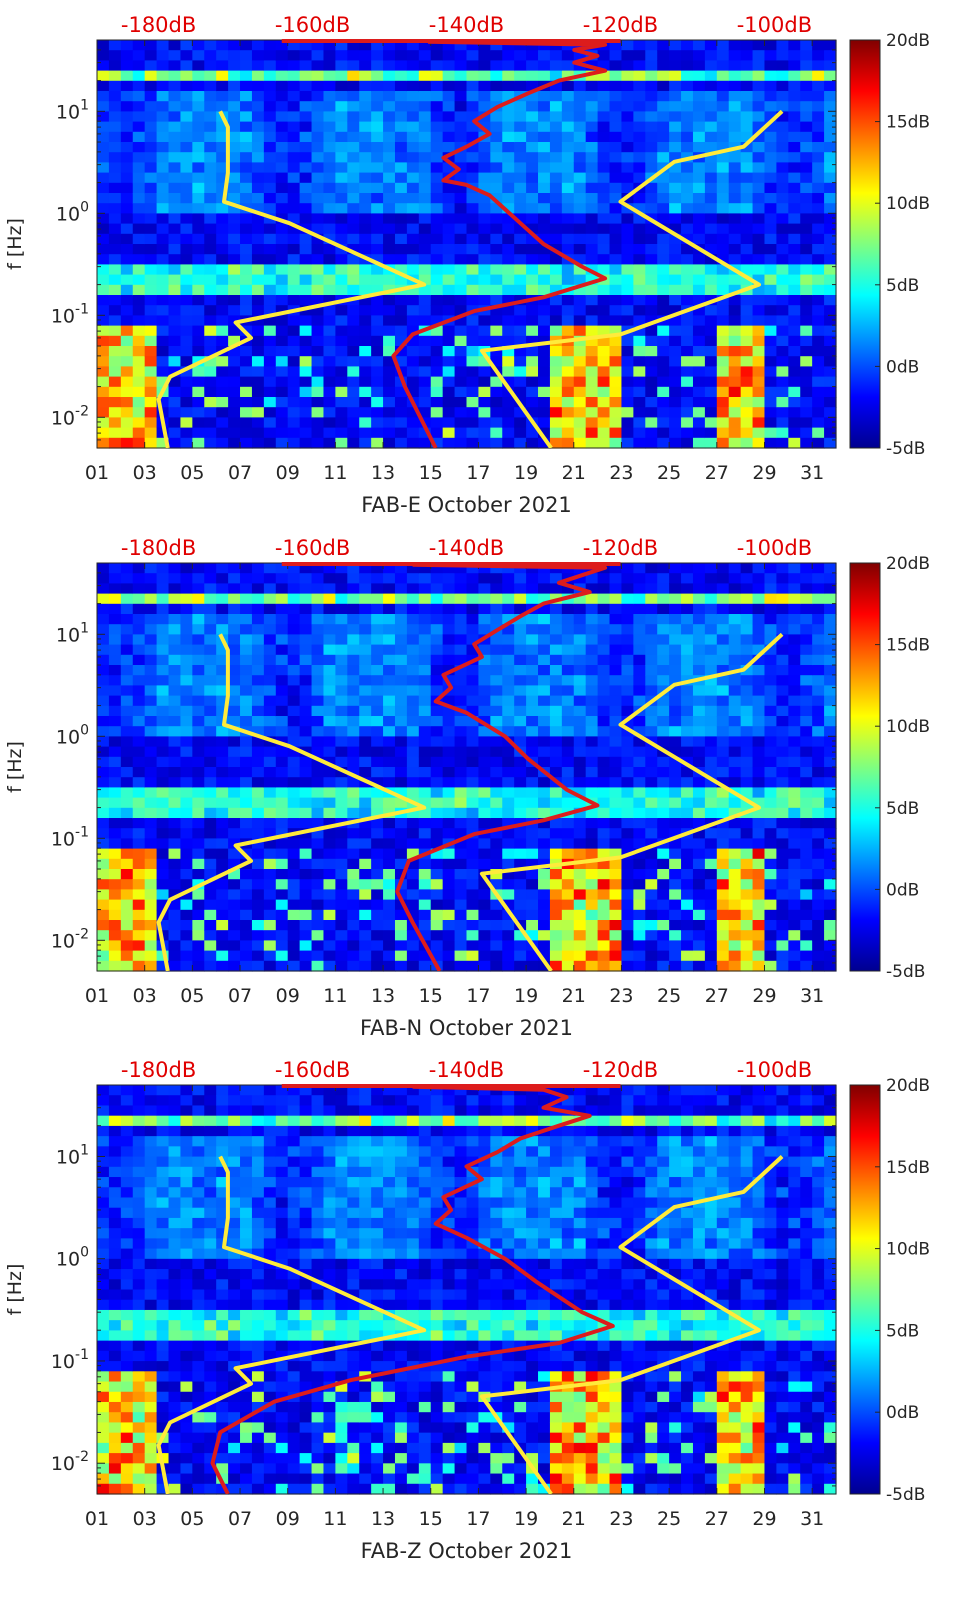 The image size is (962, 1599). What do you see at coordinates (669, 473) in the screenshot?
I see `x-tick-label: 25` at bounding box center [669, 473].